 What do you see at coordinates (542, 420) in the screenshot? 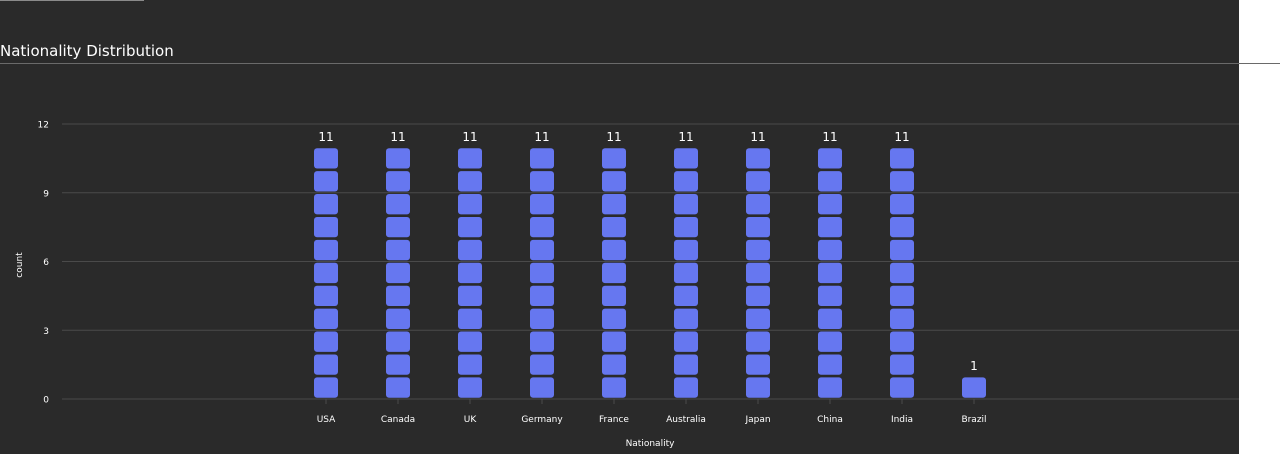
I see `x-tick-label: Germany` at bounding box center [542, 420].